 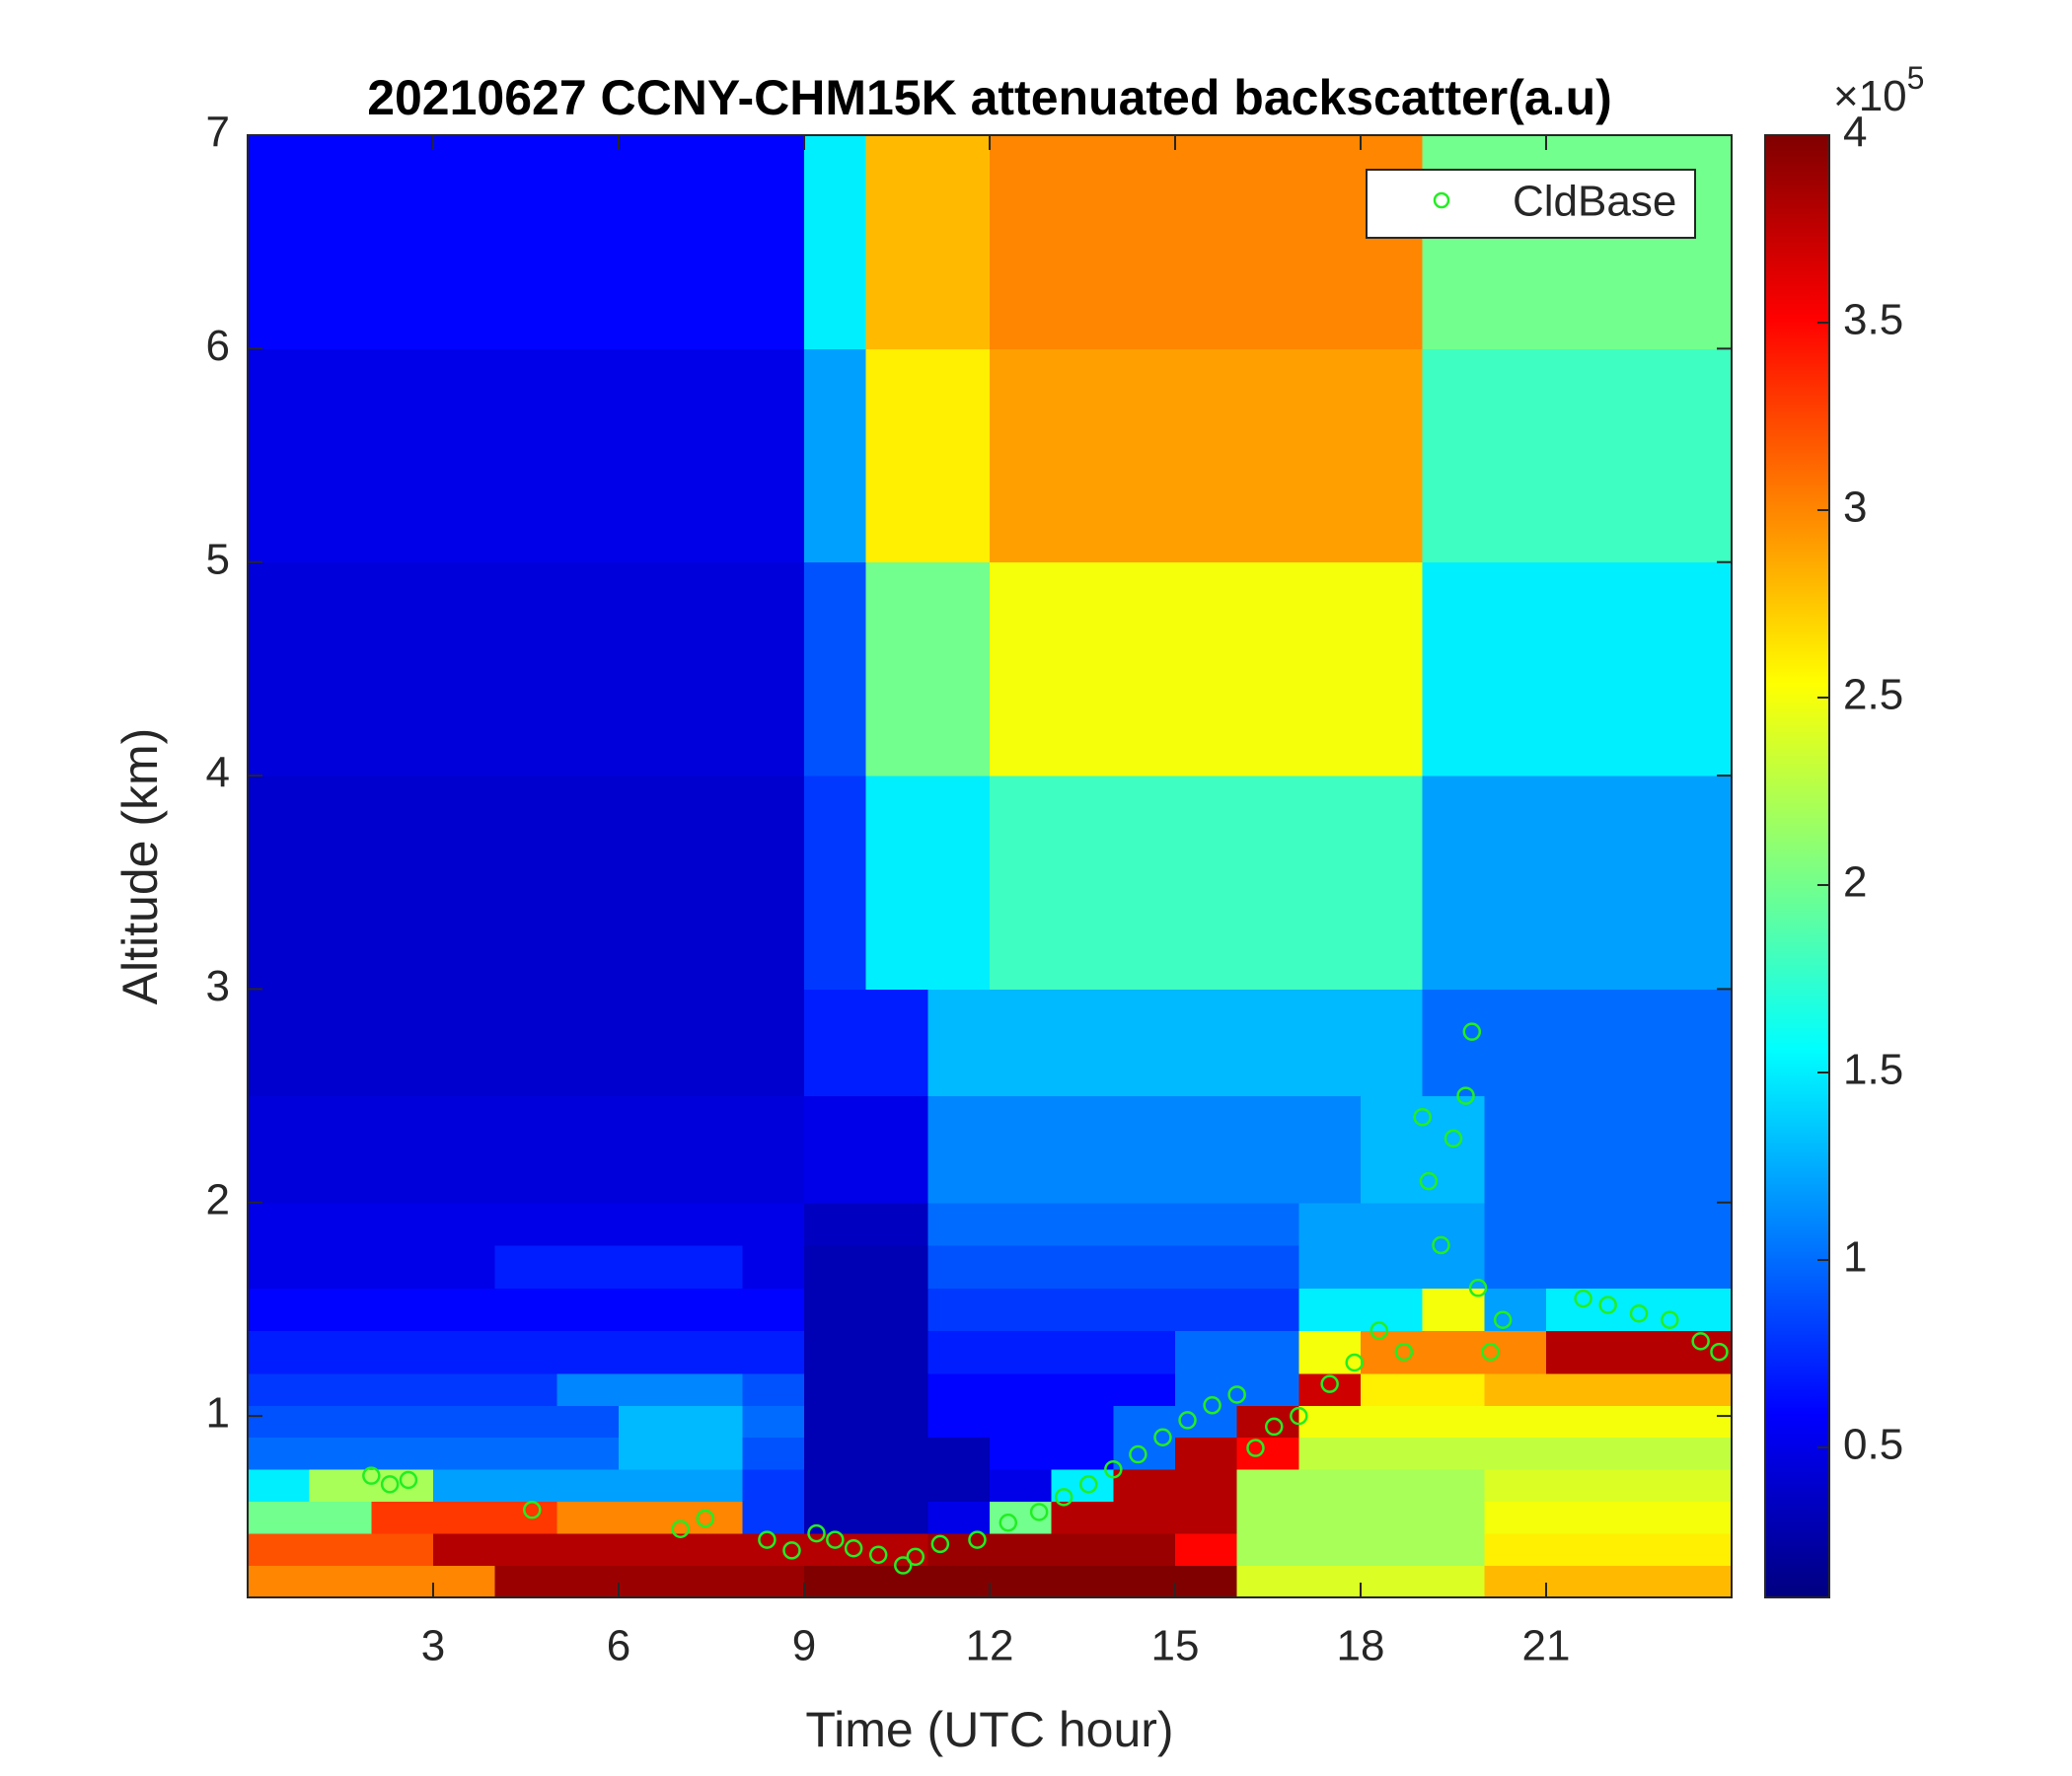 What do you see at coordinates (990, 1646) in the screenshot?
I see `x-tick-label: 12` at bounding box center [990, 1646].